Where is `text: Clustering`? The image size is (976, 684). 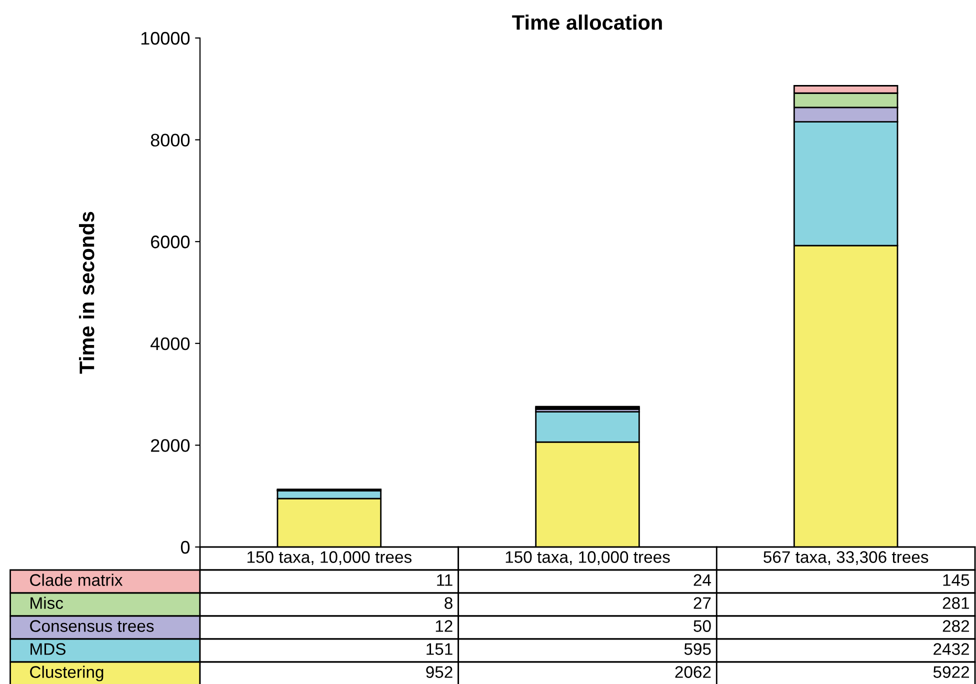 text: Clustering is located at coordinates (67, 674).